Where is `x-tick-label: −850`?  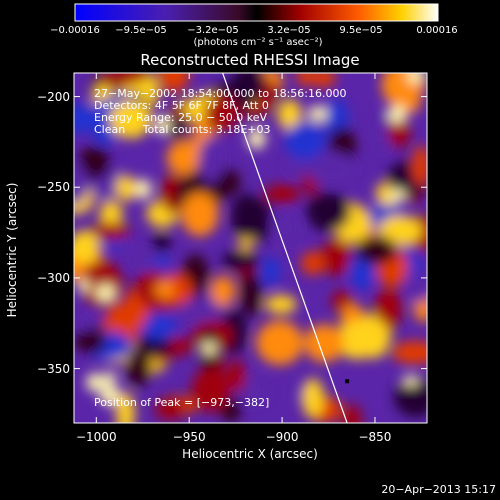
x-tick-label: −850 is located at coordinates (375, 437).